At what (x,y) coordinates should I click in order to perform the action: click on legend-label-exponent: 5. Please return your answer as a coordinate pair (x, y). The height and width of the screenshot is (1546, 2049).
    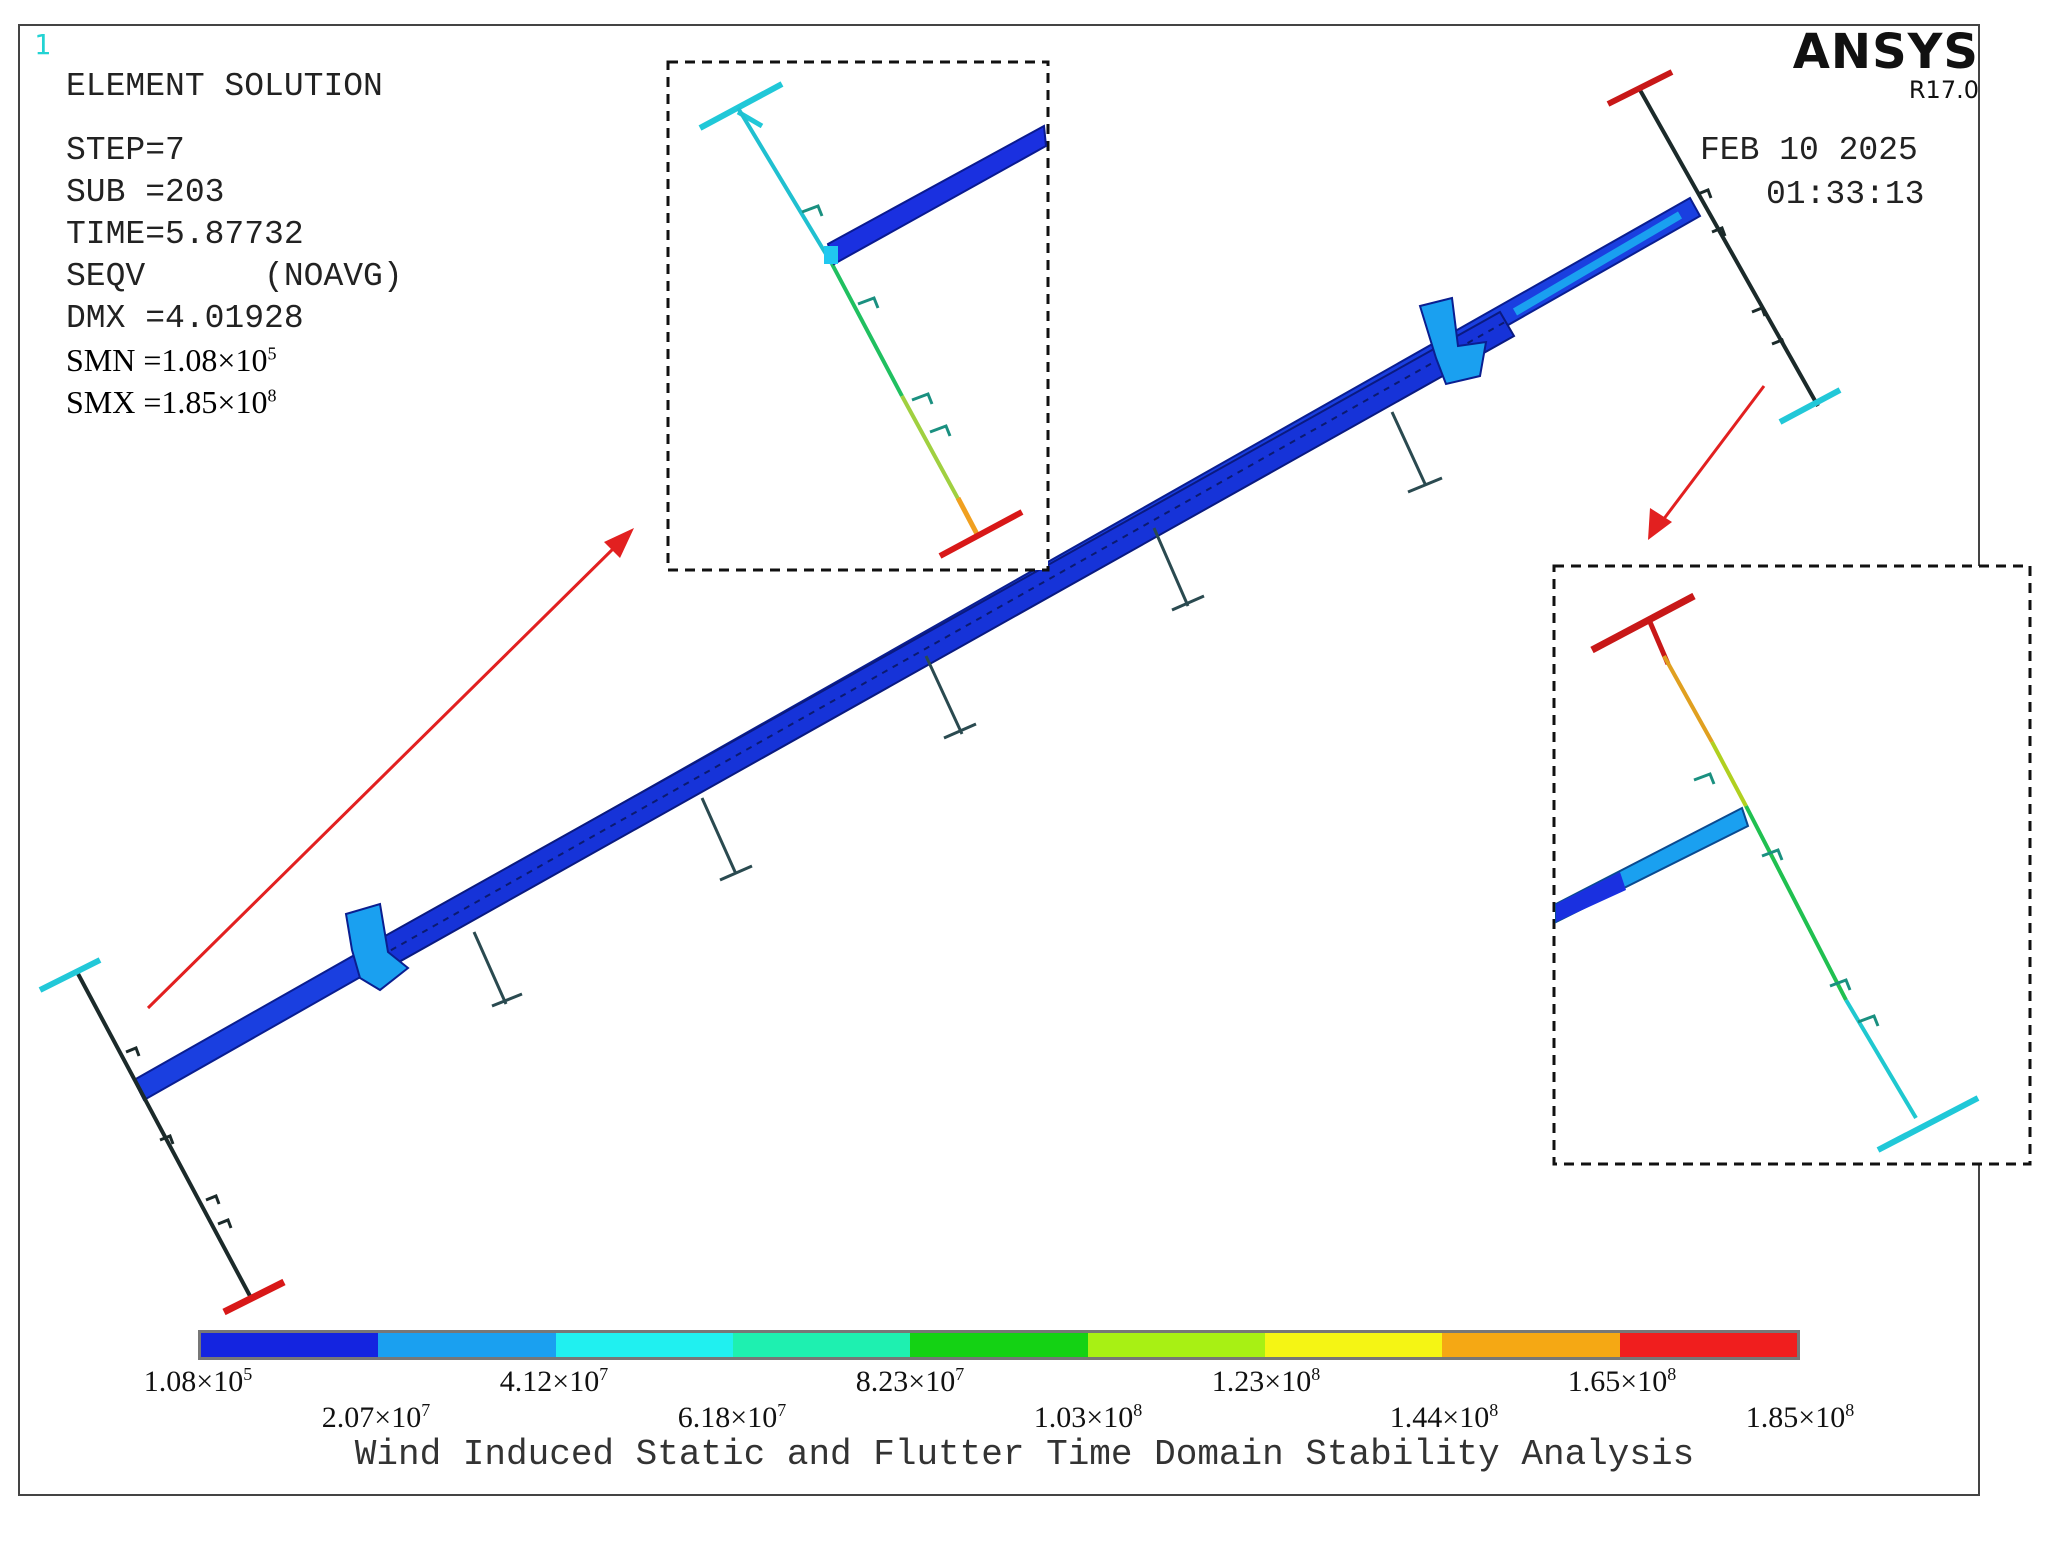
    Looking at the image, I should click on (248, 1374).